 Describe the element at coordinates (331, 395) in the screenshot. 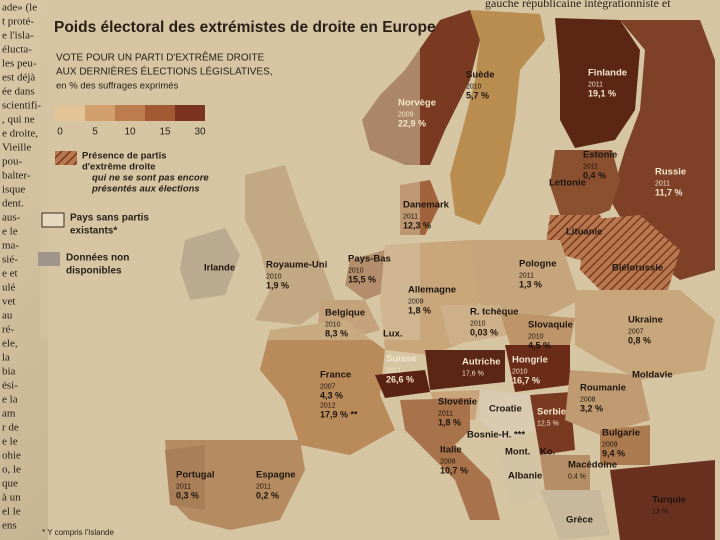

I see `country-detail: 4,3 %` at that location.